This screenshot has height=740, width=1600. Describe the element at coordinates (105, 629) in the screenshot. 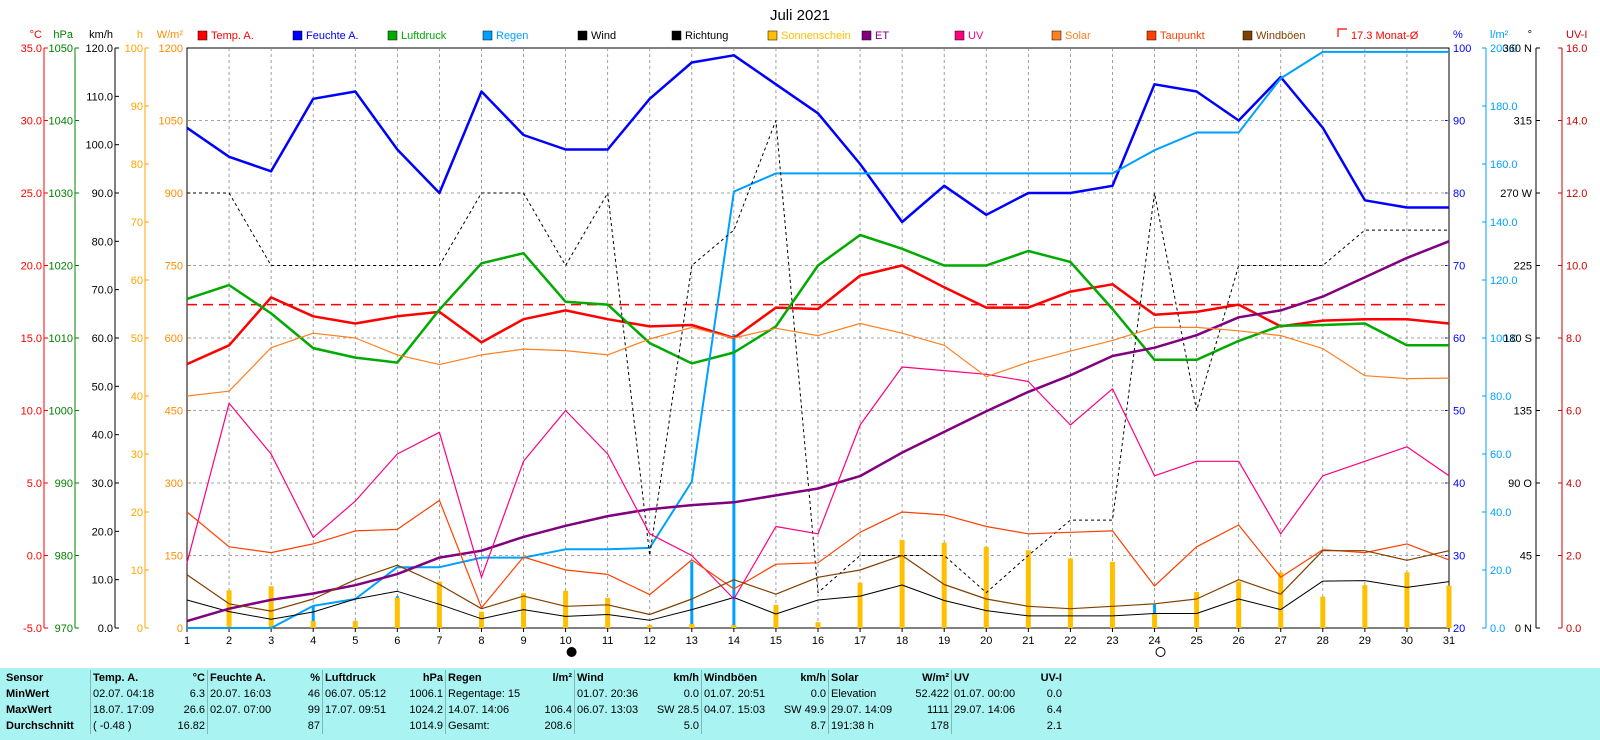

I see `axis-tick-label-kmh: 0.0` at that location.